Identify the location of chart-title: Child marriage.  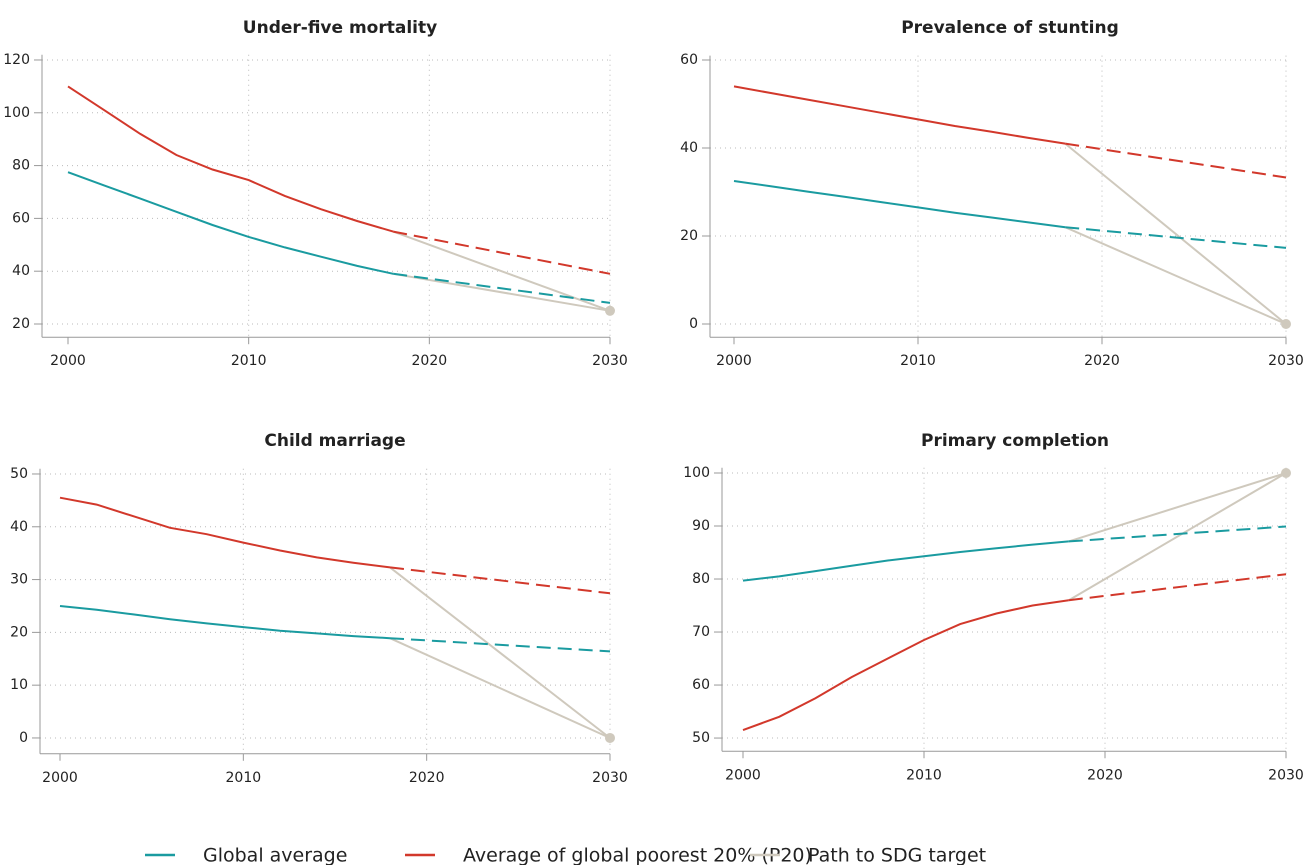
(334, 441).